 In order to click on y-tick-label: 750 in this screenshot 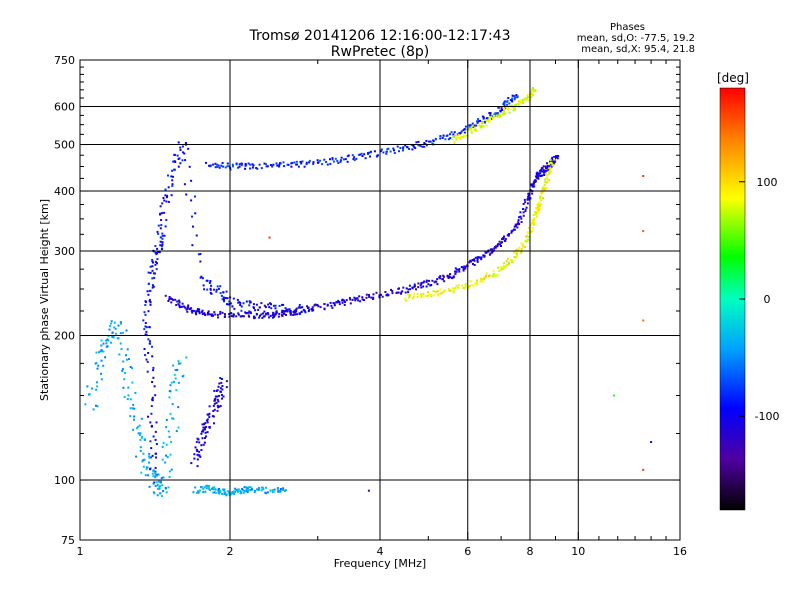, I will do `click(64, 60)`.